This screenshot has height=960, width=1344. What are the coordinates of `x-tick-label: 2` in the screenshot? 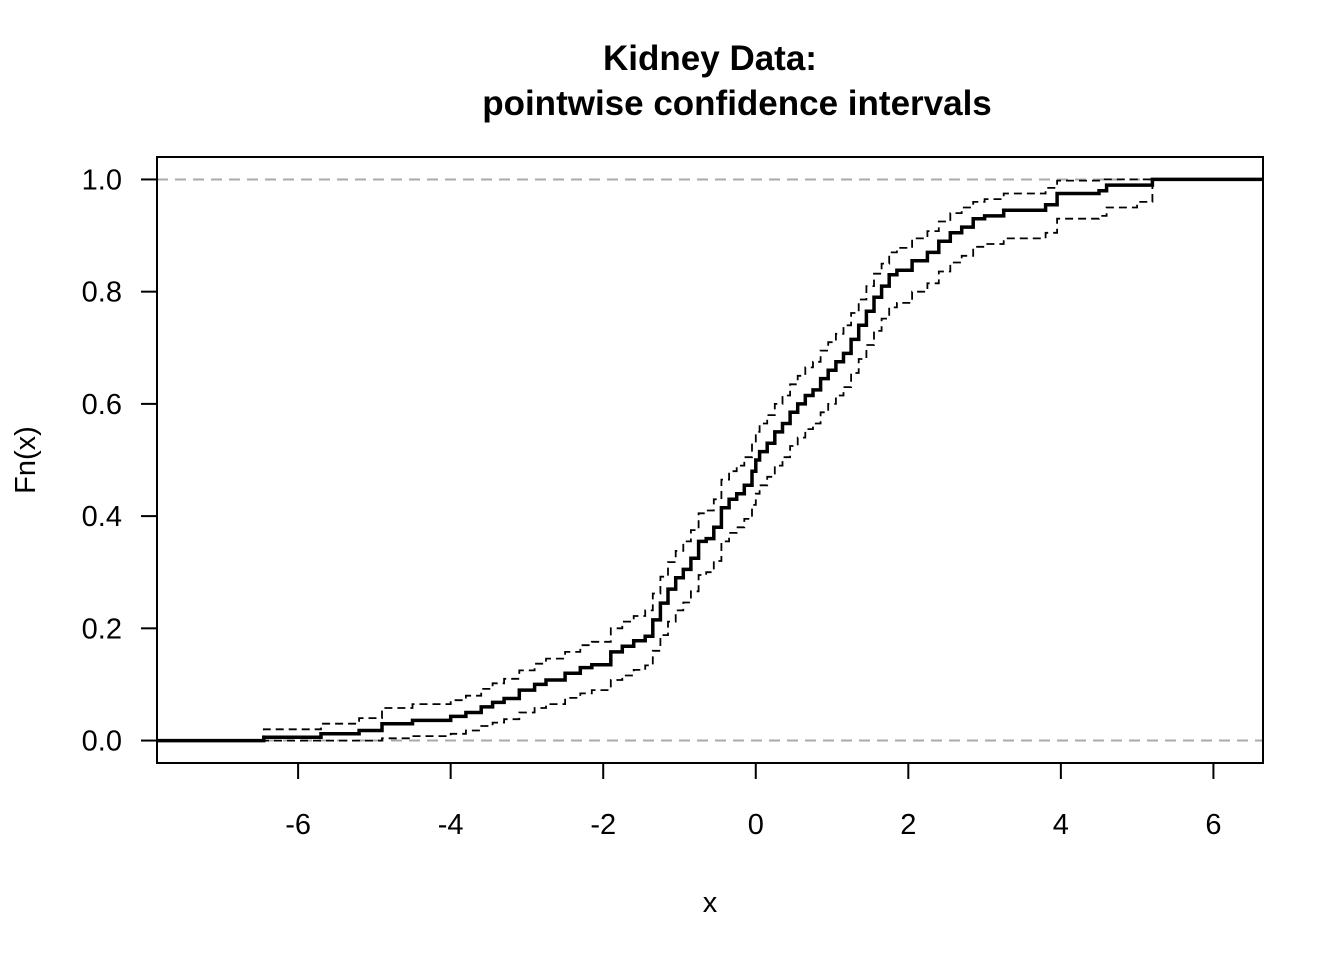 It's located at (908, 825).